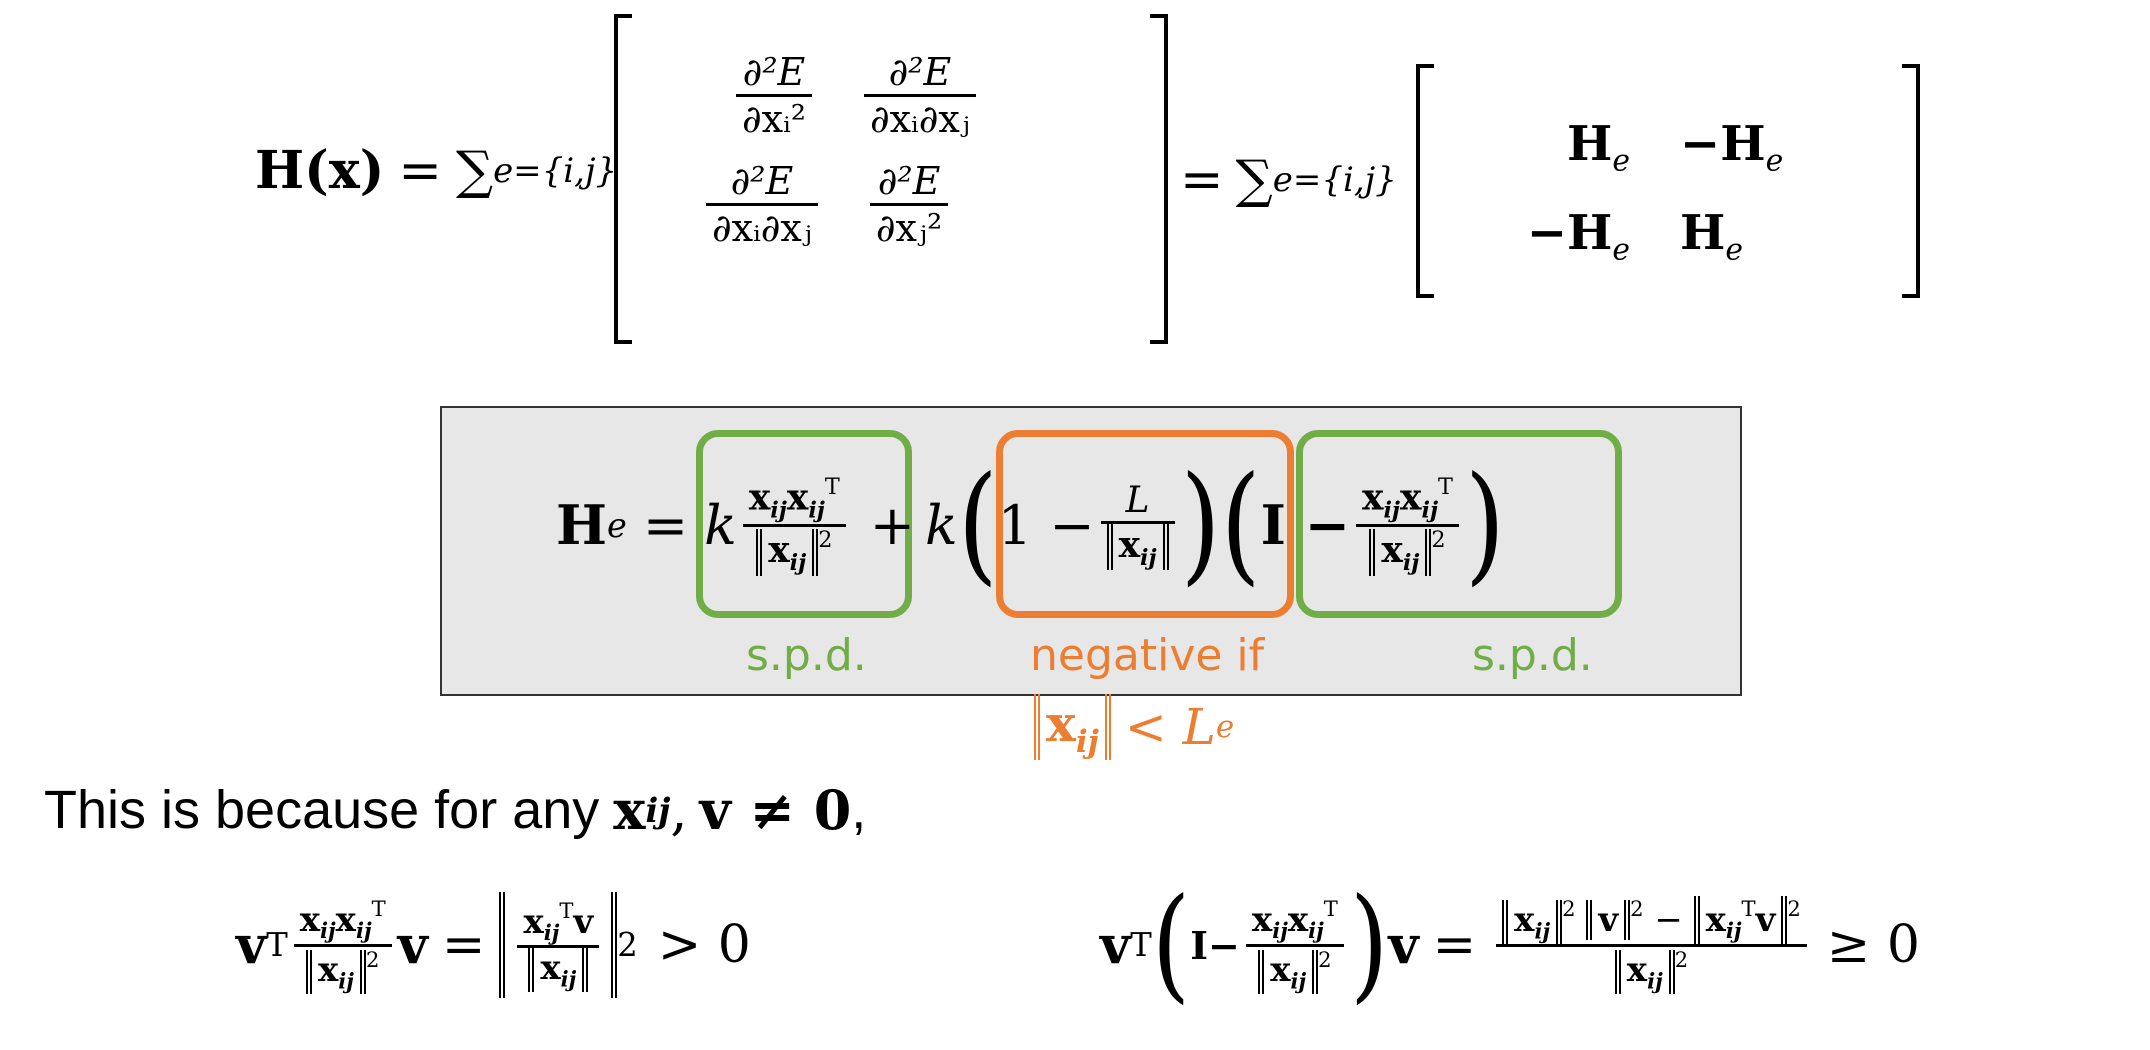  I want to click on block-he-21: −He, so click(1578, 236).